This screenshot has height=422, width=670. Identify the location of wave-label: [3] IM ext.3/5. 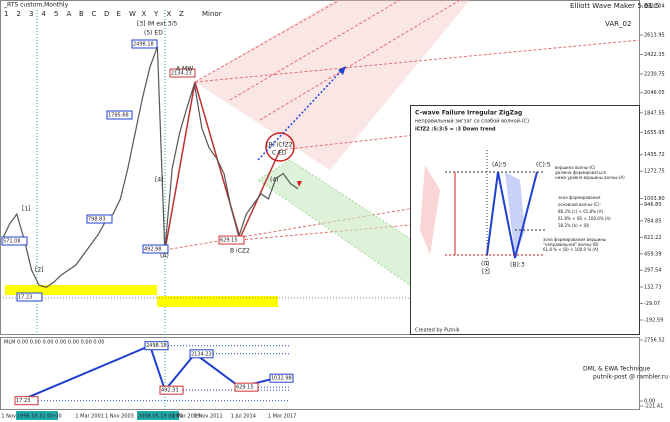
(157, 24).